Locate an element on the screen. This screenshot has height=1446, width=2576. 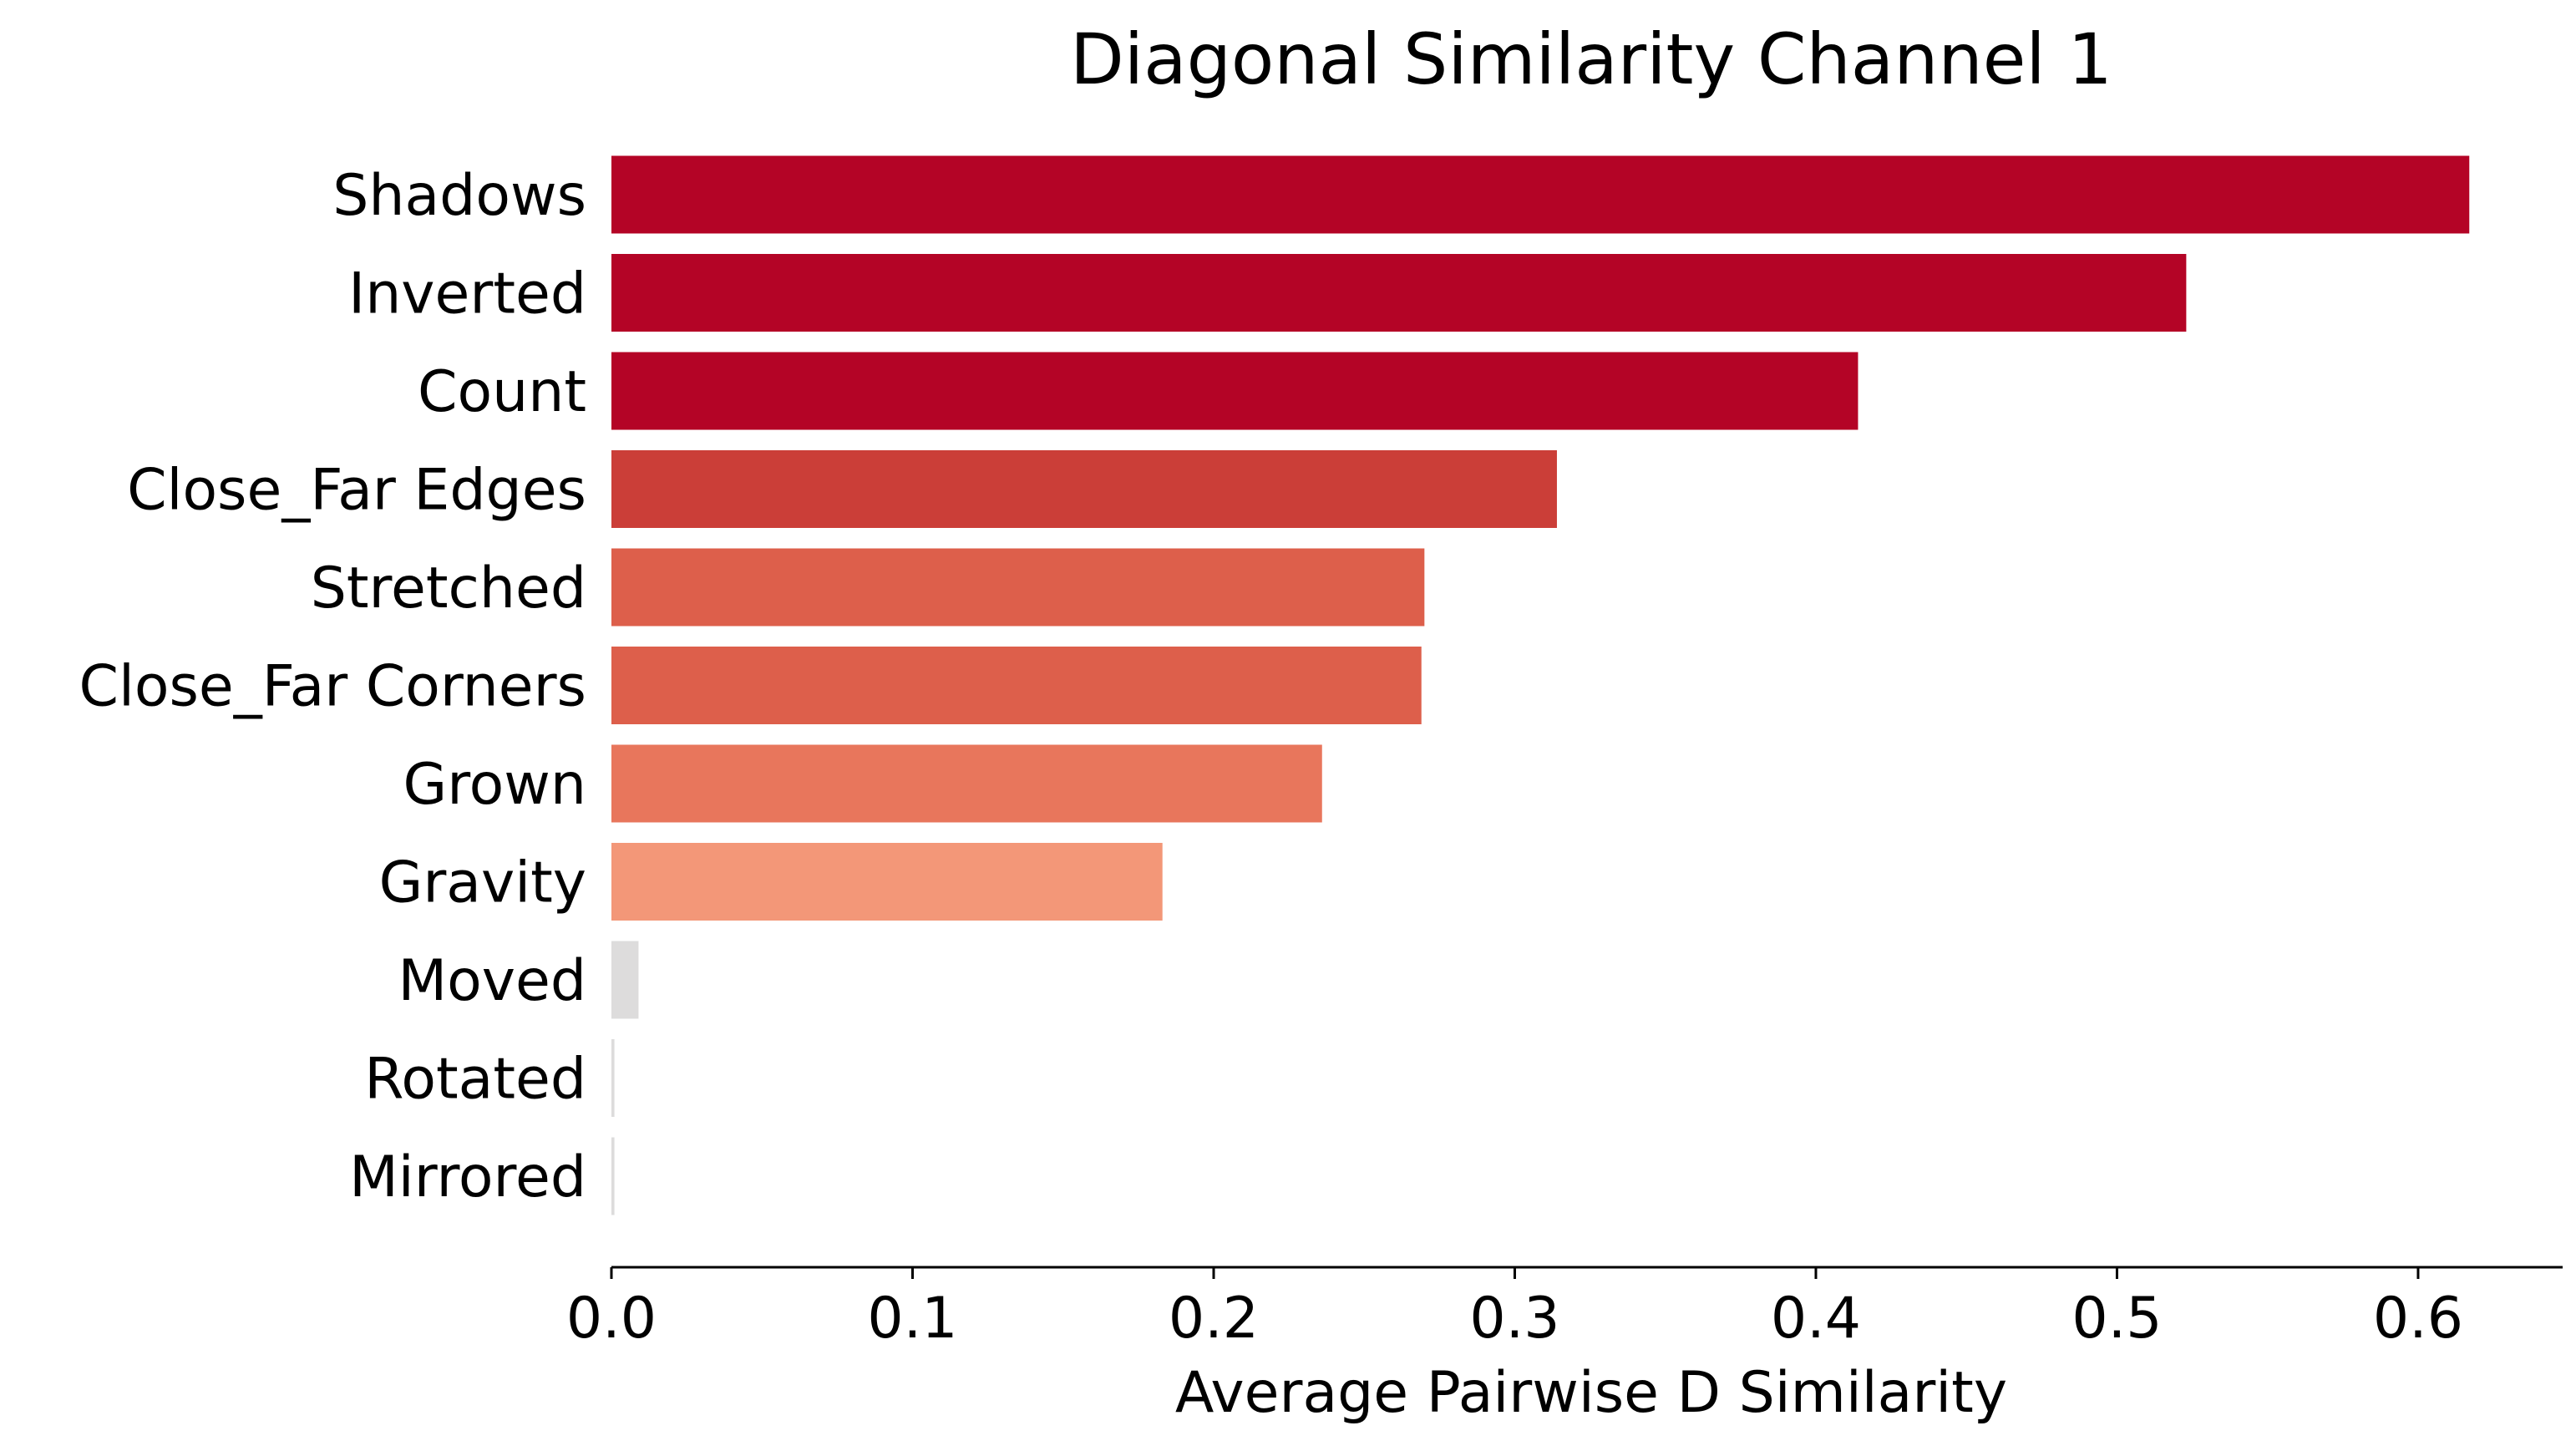
x-tick-label: 0.4 is located at coordinates (1816, 1319).